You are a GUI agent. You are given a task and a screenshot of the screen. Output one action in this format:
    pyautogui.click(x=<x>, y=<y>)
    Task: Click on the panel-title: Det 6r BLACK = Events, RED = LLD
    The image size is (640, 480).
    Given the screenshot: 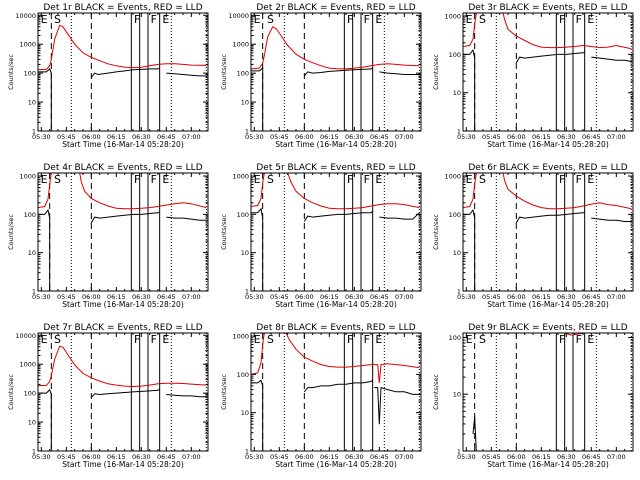 What is the action you would take?
    pyautogui.click(x=547, y=168)
    